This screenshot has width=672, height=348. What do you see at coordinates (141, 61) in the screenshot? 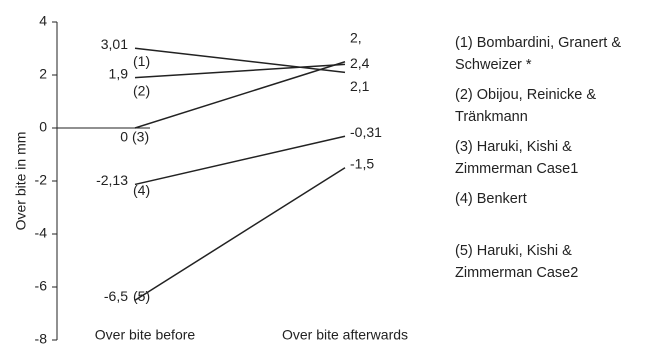
I see `series-marker: (1)` at bounding box center [141, 61].